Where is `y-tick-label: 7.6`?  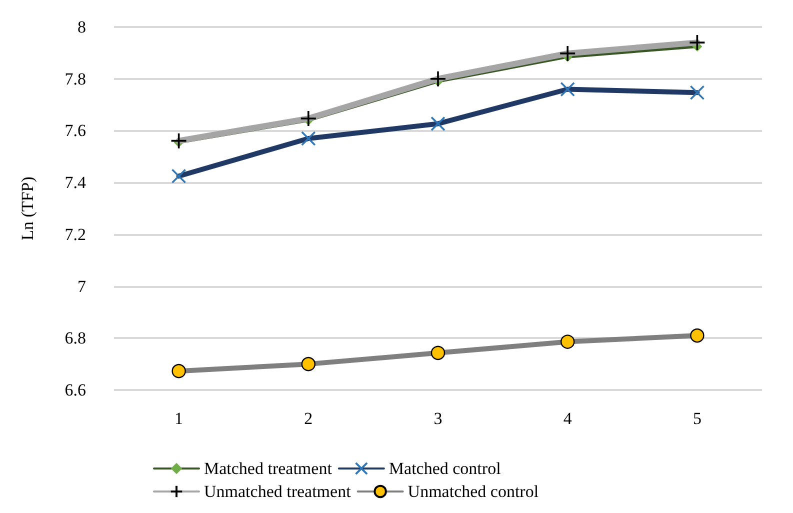
y-tick-label: 7.6 is located at coordinates (75, 130).